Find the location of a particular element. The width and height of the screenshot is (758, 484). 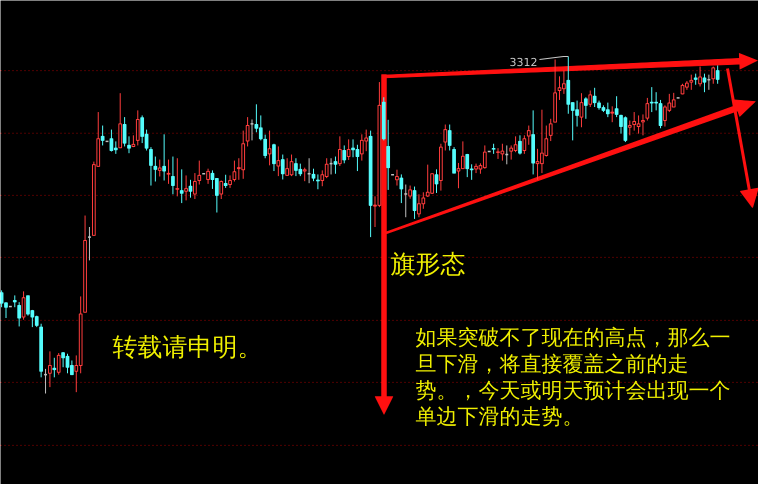

annotation: 如果突破不了现在的高点，那么一旦下滑，将直接覆盖之前的走势。，今天或明天预计会出现一个单边下滑的走势。 is located at coordinates (573, 377).